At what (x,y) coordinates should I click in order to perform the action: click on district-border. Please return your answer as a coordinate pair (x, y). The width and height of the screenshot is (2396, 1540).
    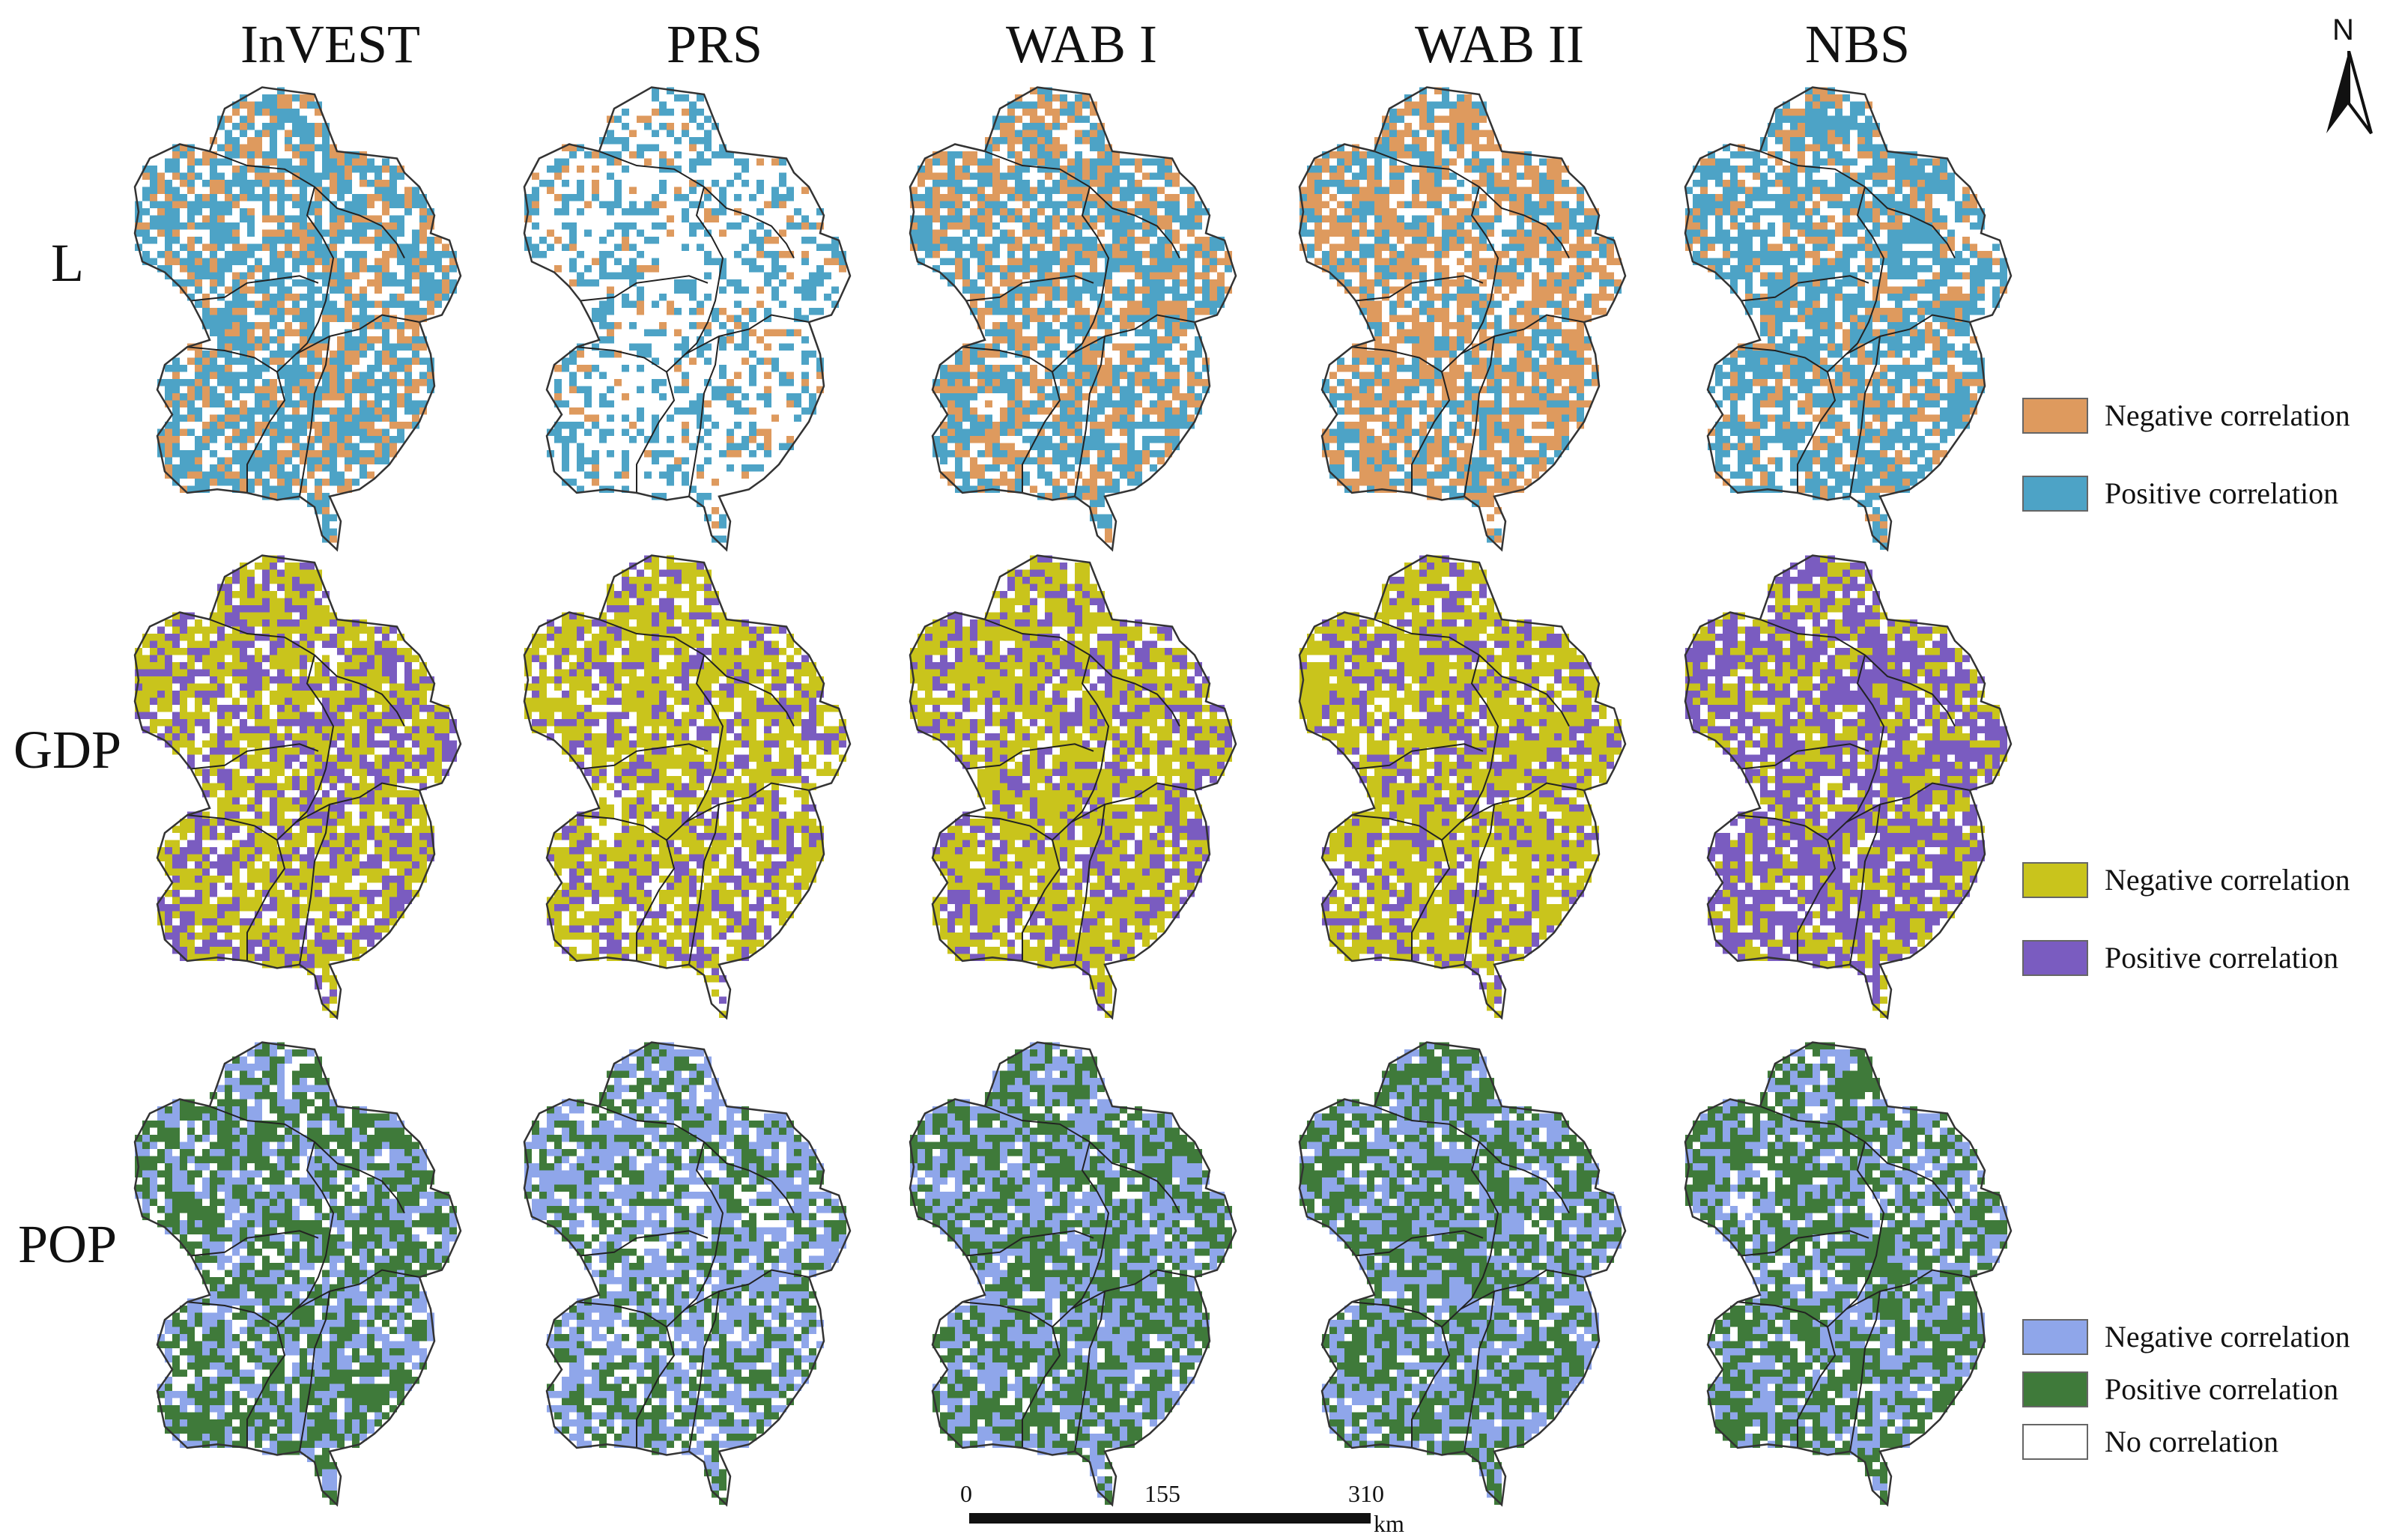
    Looking at the image, I should click on (266, 432).